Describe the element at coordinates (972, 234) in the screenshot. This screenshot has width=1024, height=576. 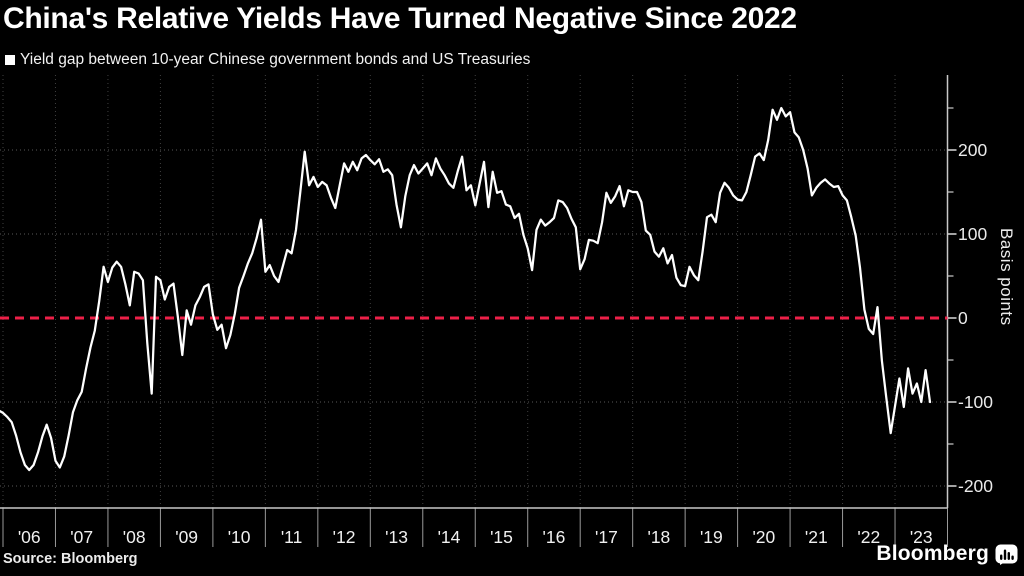
I see `y-tick-label: 100` at that location.